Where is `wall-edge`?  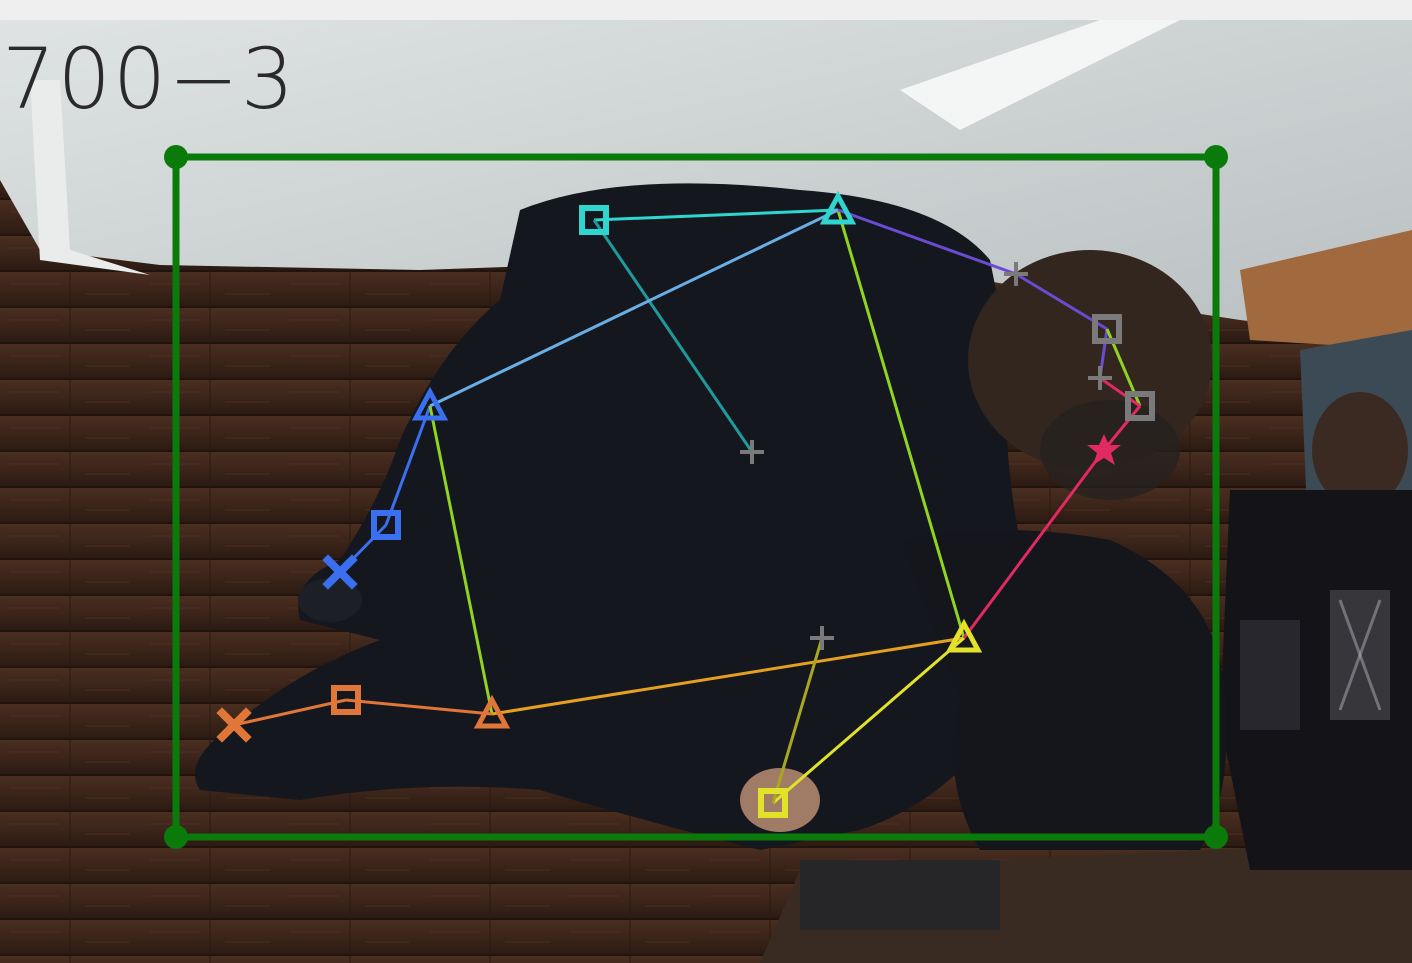 wall-edge is located at coordinates (90, 177).